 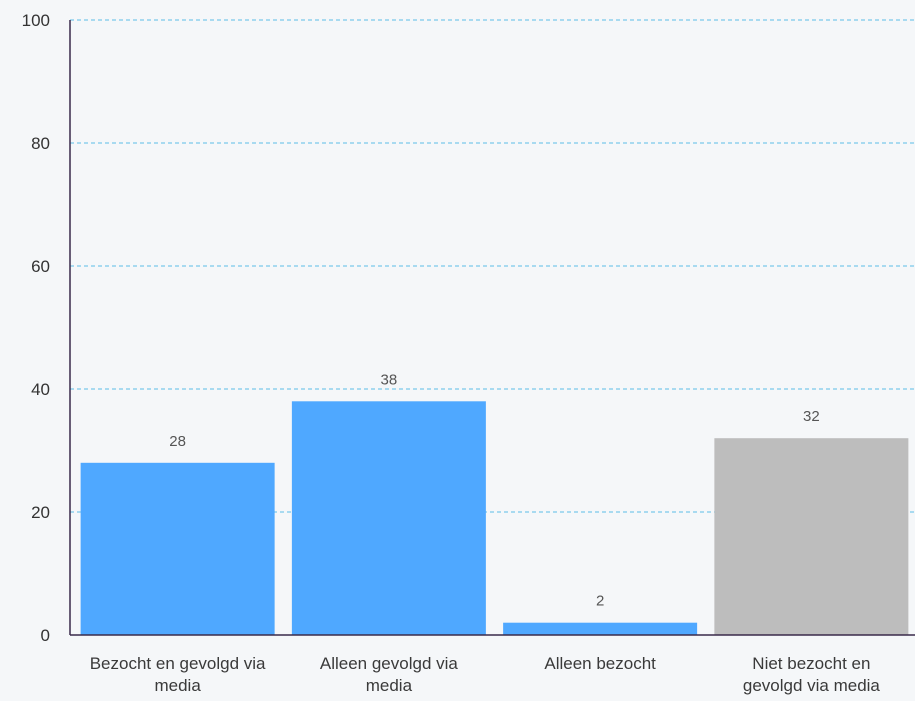 I want to click on category-label-line: Alleen gevolgd via, so click(x=389, y=663).